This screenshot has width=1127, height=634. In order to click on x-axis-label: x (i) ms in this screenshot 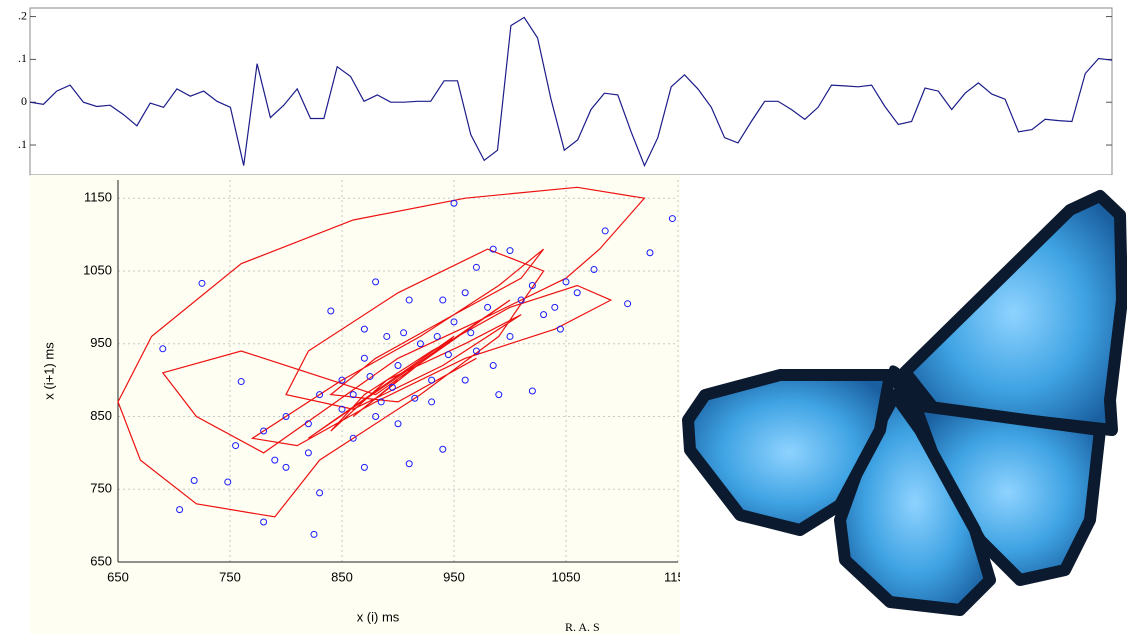, I will do `click(378, 616)`.